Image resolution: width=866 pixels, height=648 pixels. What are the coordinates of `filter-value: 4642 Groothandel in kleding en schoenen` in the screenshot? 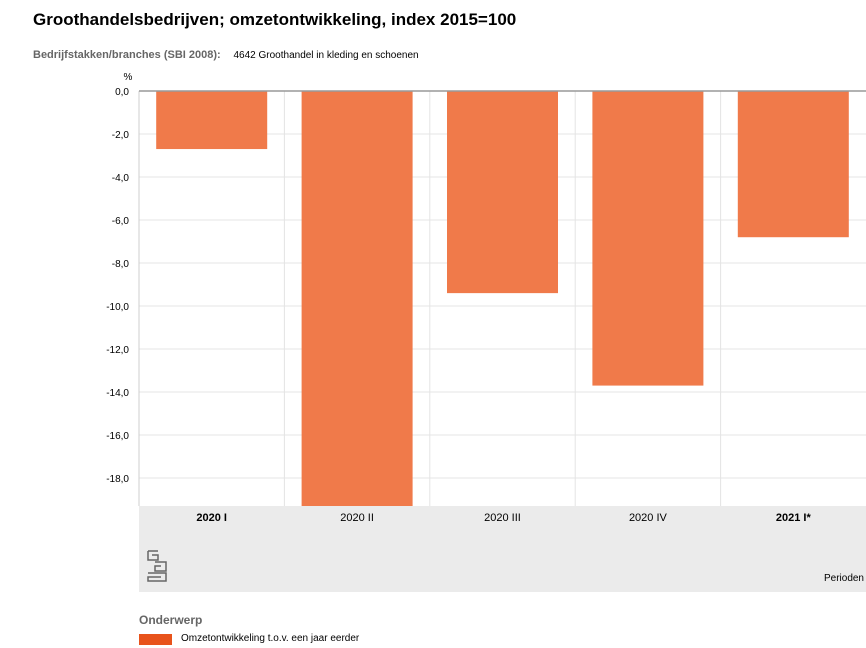 It's located at (326, 55).